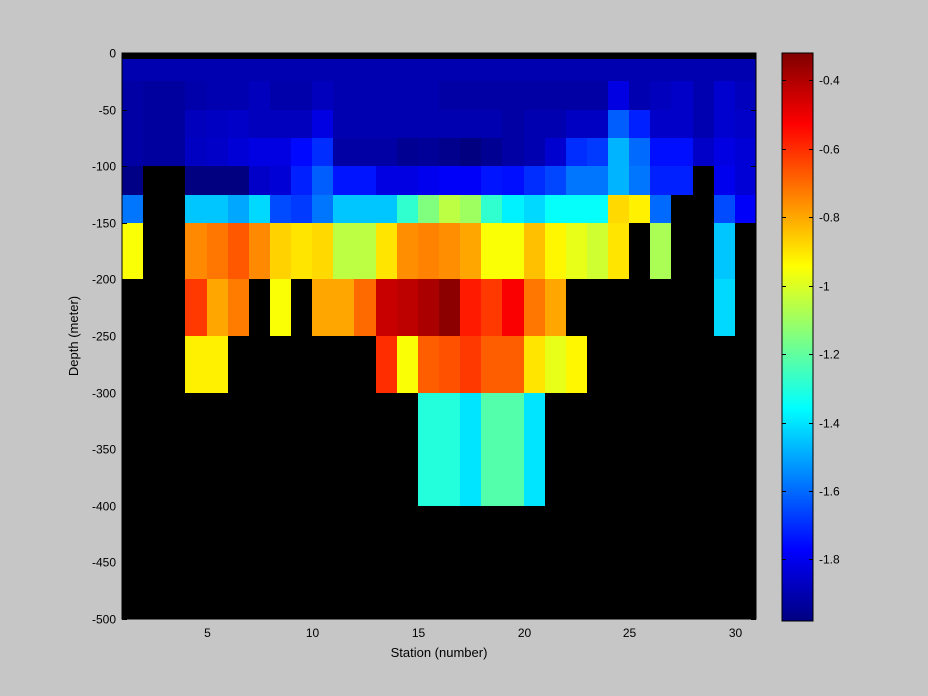  Describe the element at coordinates (104, 620) in the screenshot. I see `y-tick-label: -500` at that location.